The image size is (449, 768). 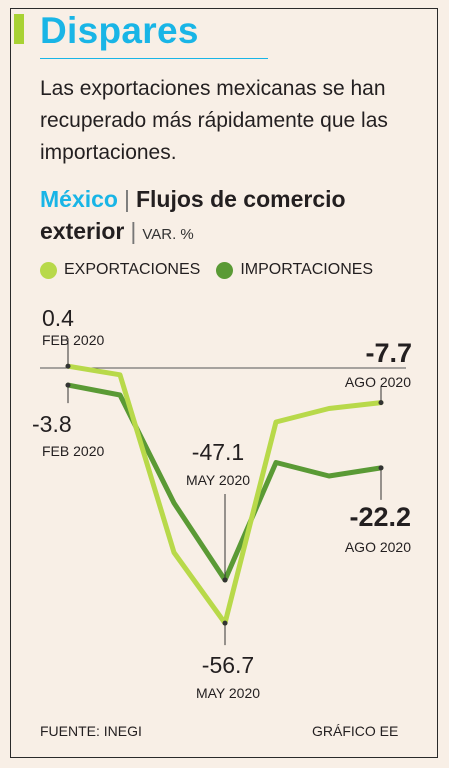 I want to click on headline: Dispares, so click(x=119, y=30).